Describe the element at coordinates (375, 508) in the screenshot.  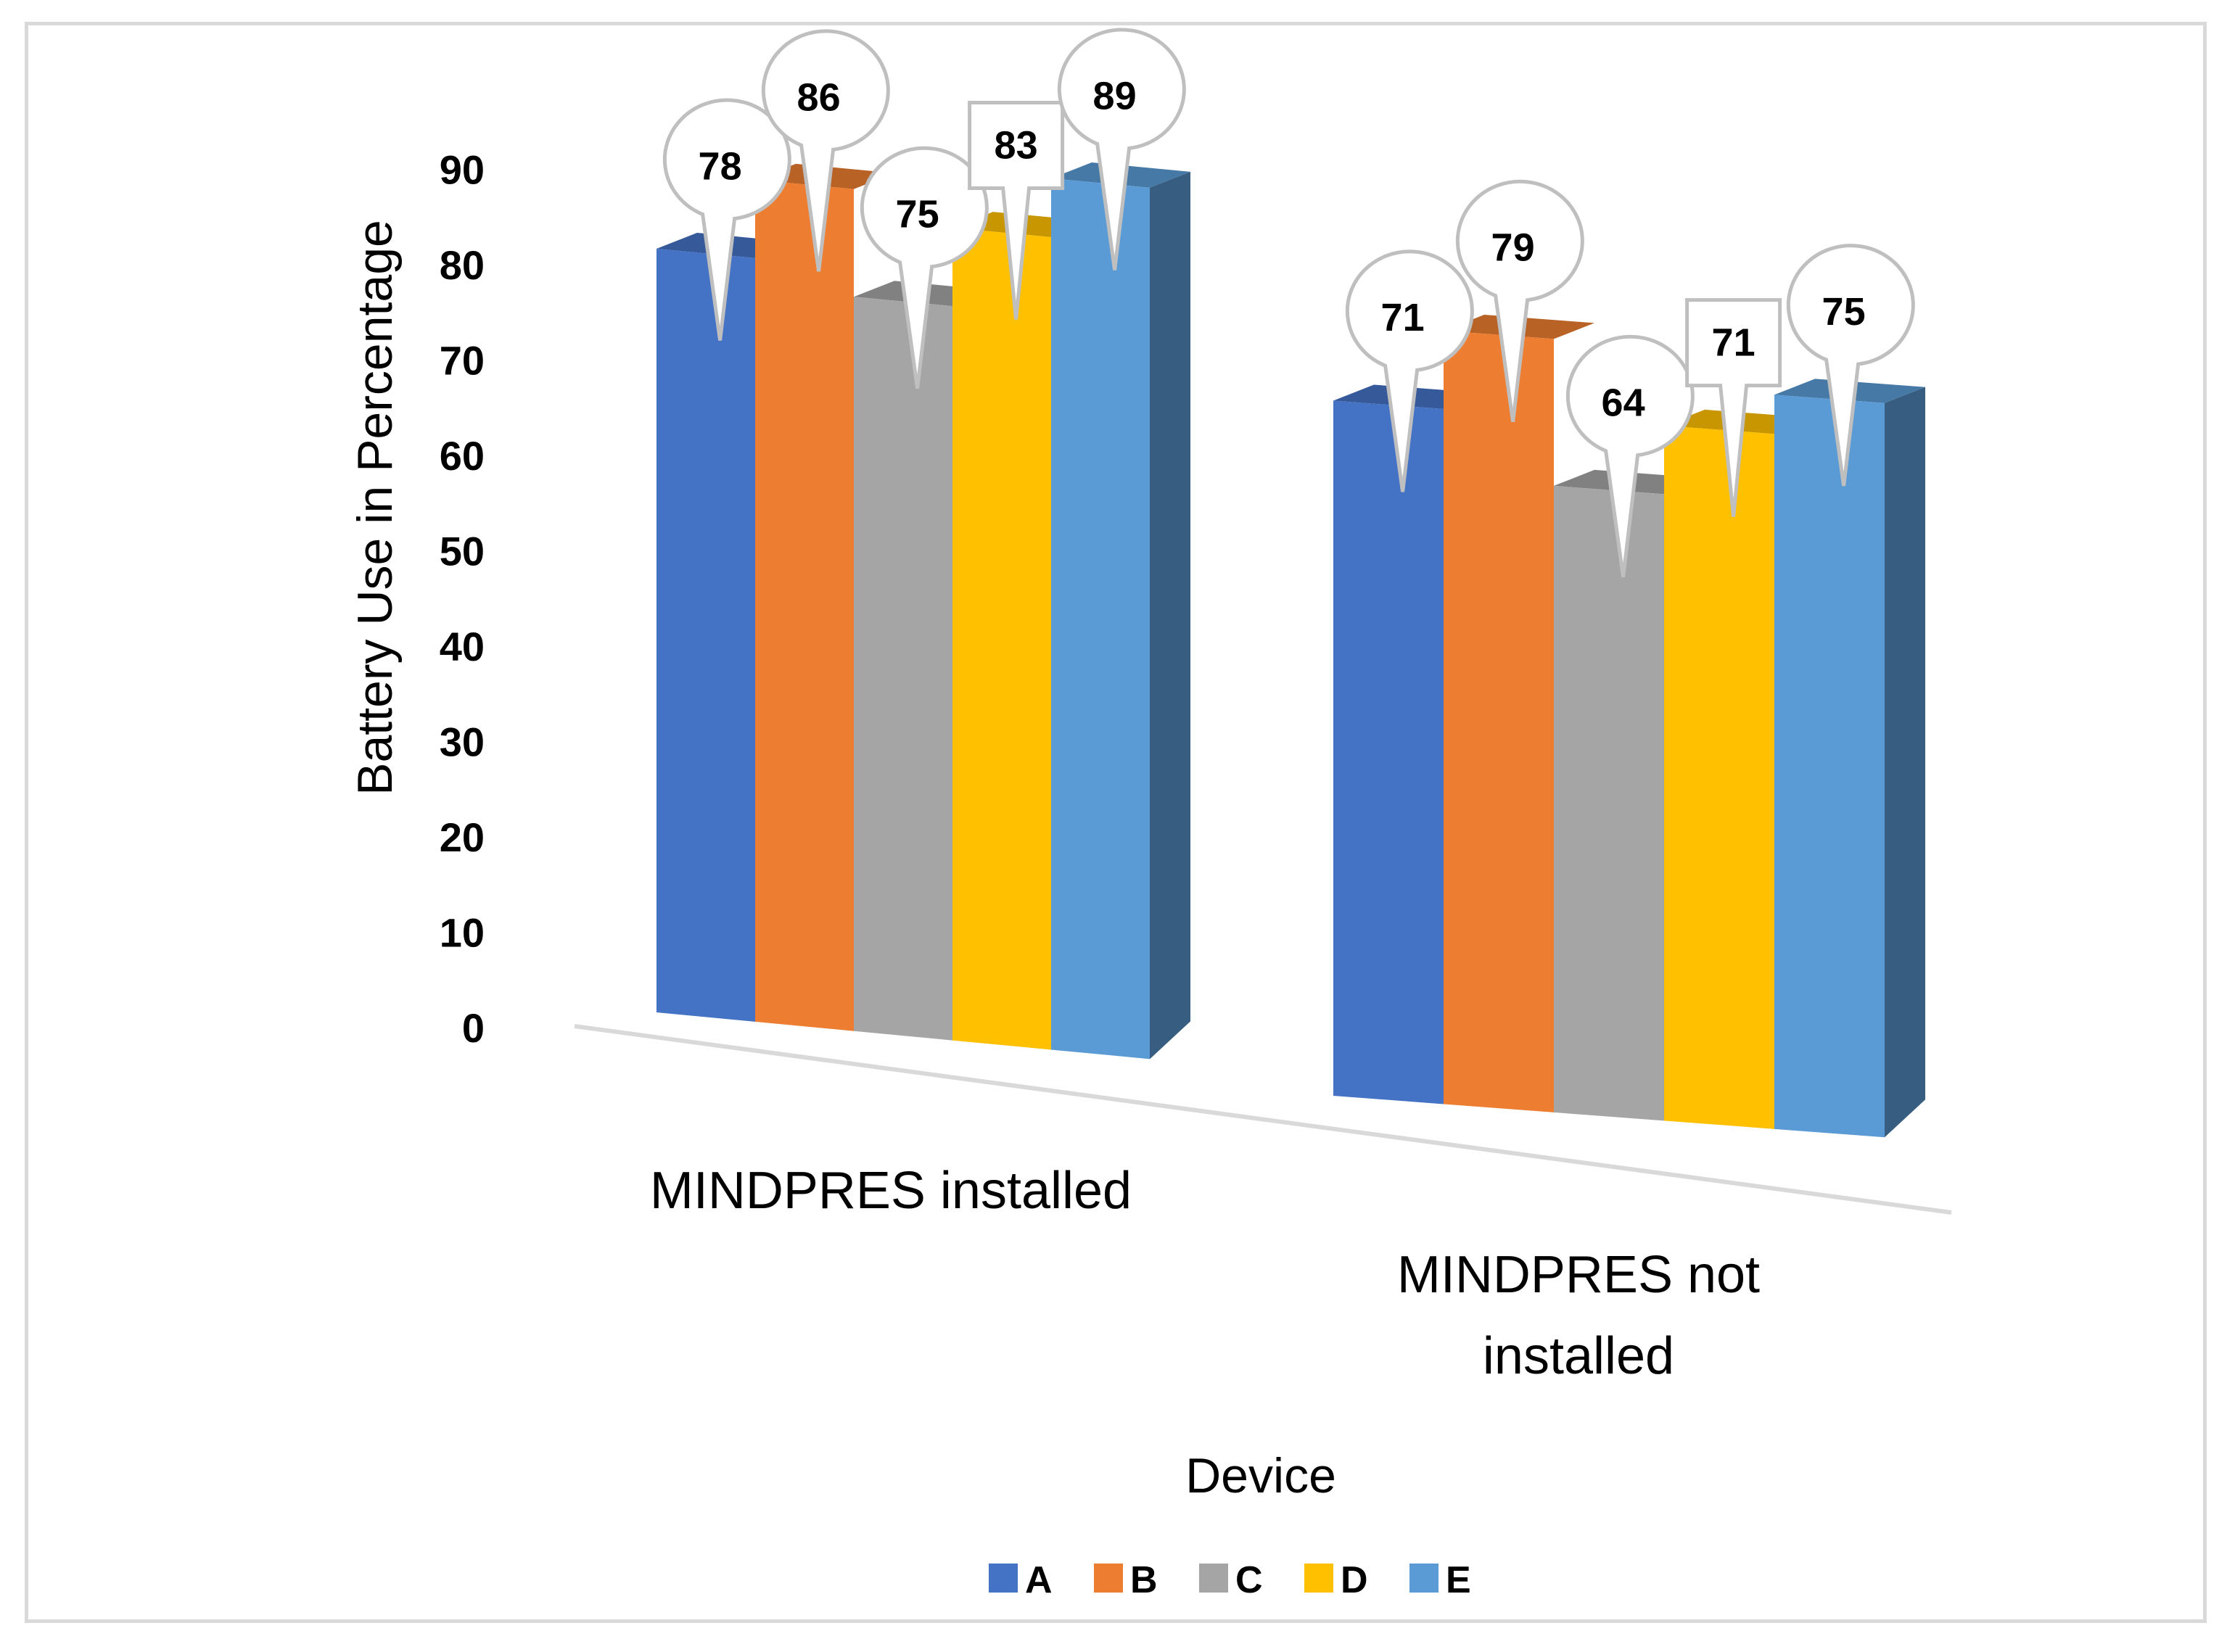
I see `y-axis-title: Battery Use in Percentage` at that location.